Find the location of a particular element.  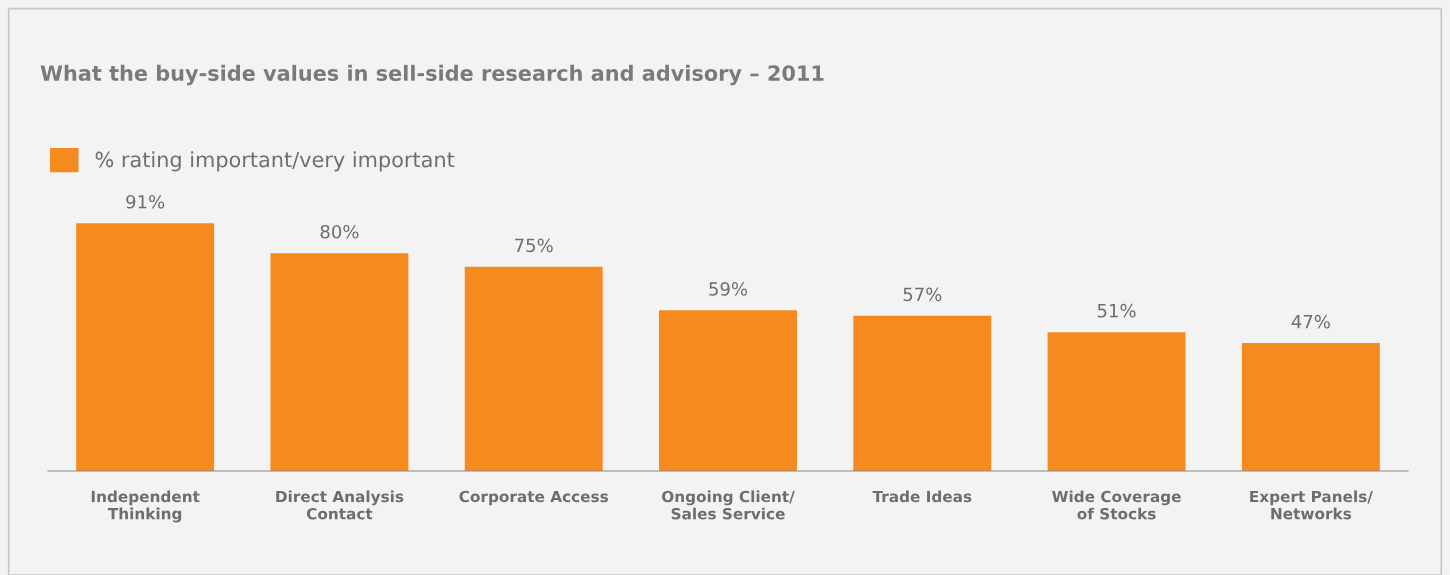

x-tick-label: Trade Ideas is located at coordinates (922, 496).